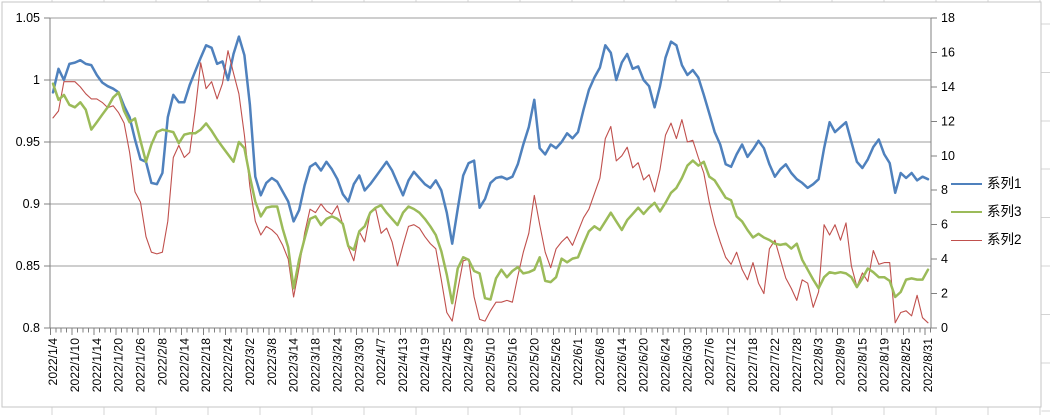 The image size is (1050, 415). Describe the element at coordinates (337, 365) in the screenshot. I see `svg-text: 2022/3/24` at that location.